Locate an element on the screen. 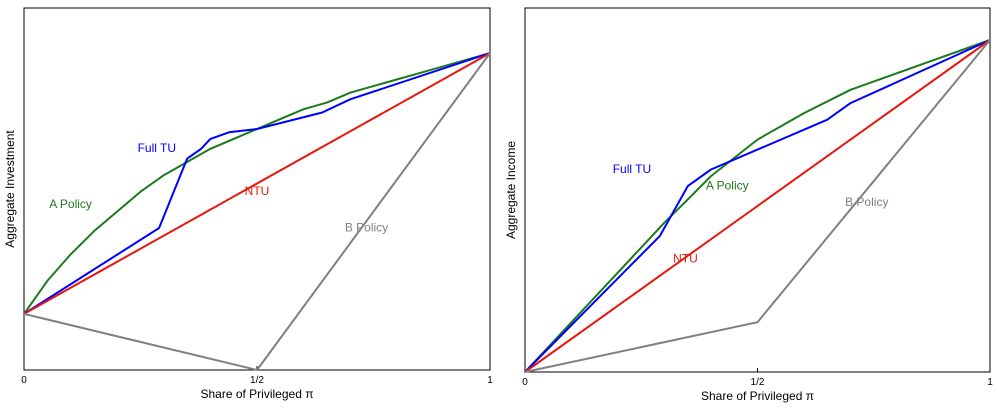 The width and height of the screenshot is (997, 410). y-axis-label: Aggregate Investment is located at coordinates (10, 189).